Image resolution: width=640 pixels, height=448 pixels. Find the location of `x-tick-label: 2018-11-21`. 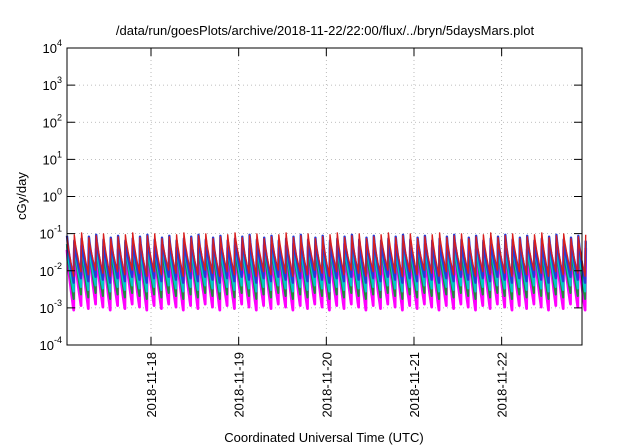

x-tick-label: 2018-11-21 is located at coordinates (414, 385).